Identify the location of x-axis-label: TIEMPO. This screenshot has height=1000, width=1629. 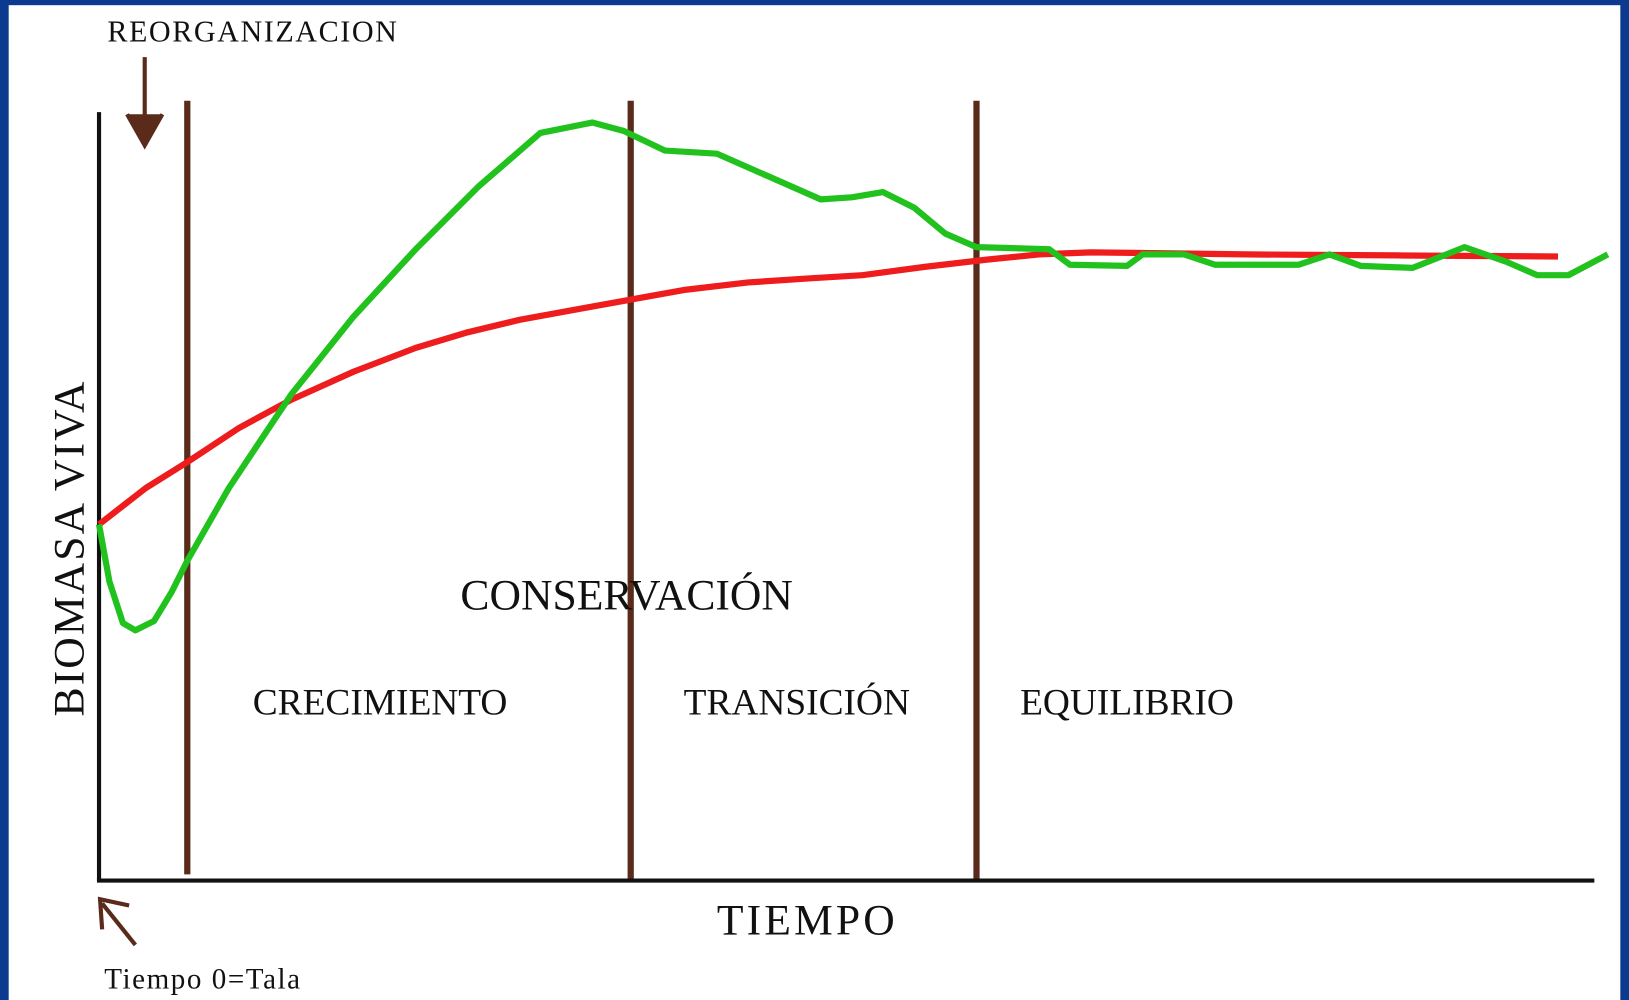
(807, 921).